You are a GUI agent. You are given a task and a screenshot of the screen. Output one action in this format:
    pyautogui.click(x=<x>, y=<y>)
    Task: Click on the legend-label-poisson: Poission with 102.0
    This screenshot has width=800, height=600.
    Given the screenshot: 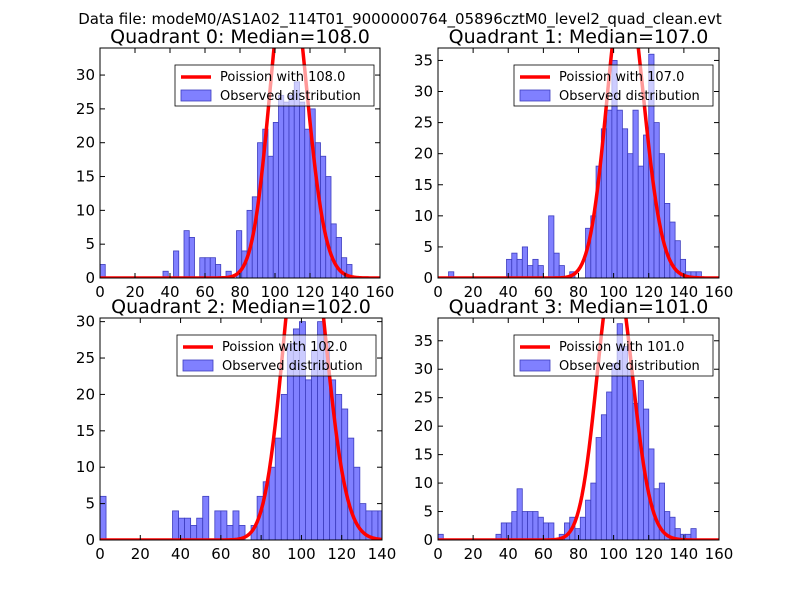 What is the action you would take?
    pyautogui.click(x=284, y=347)
    